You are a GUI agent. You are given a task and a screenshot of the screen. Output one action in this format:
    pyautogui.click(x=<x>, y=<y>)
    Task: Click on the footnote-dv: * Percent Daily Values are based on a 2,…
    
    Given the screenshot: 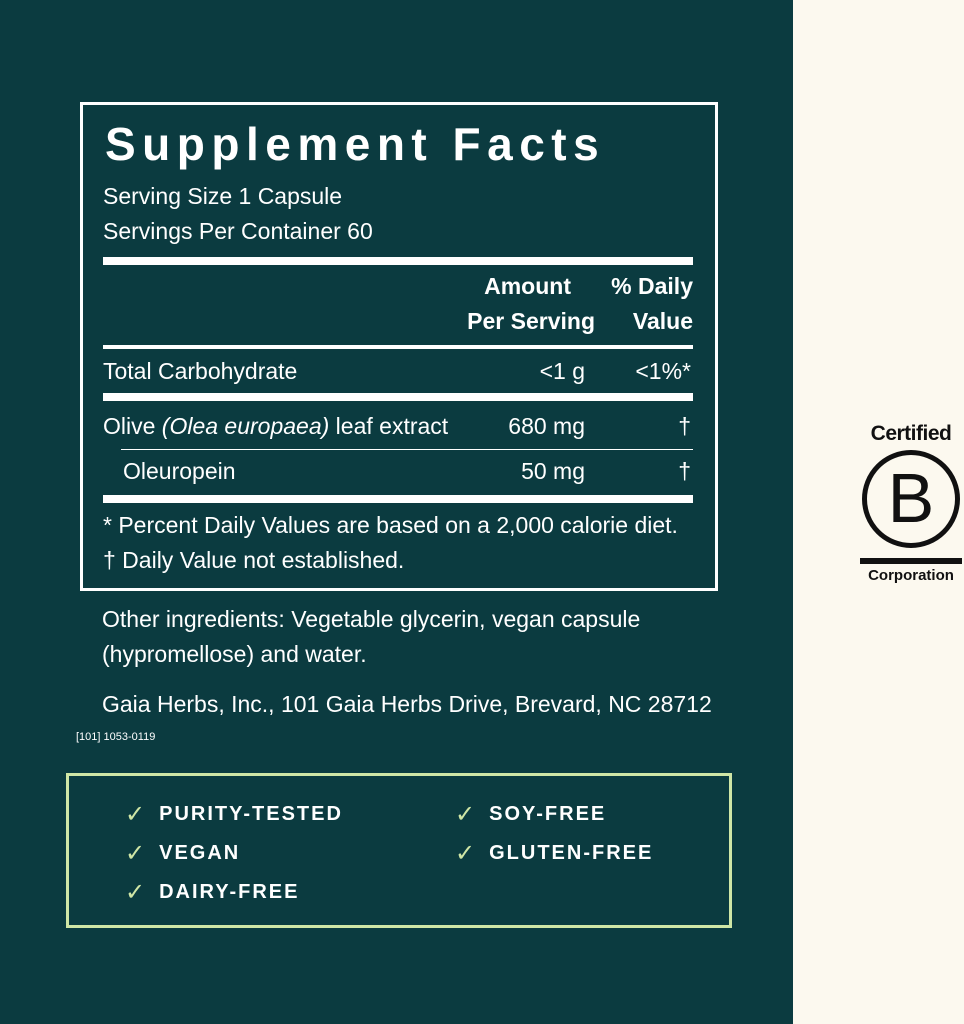 What is the action you would take?
    pyautogui.click(x=390, y=525)
    